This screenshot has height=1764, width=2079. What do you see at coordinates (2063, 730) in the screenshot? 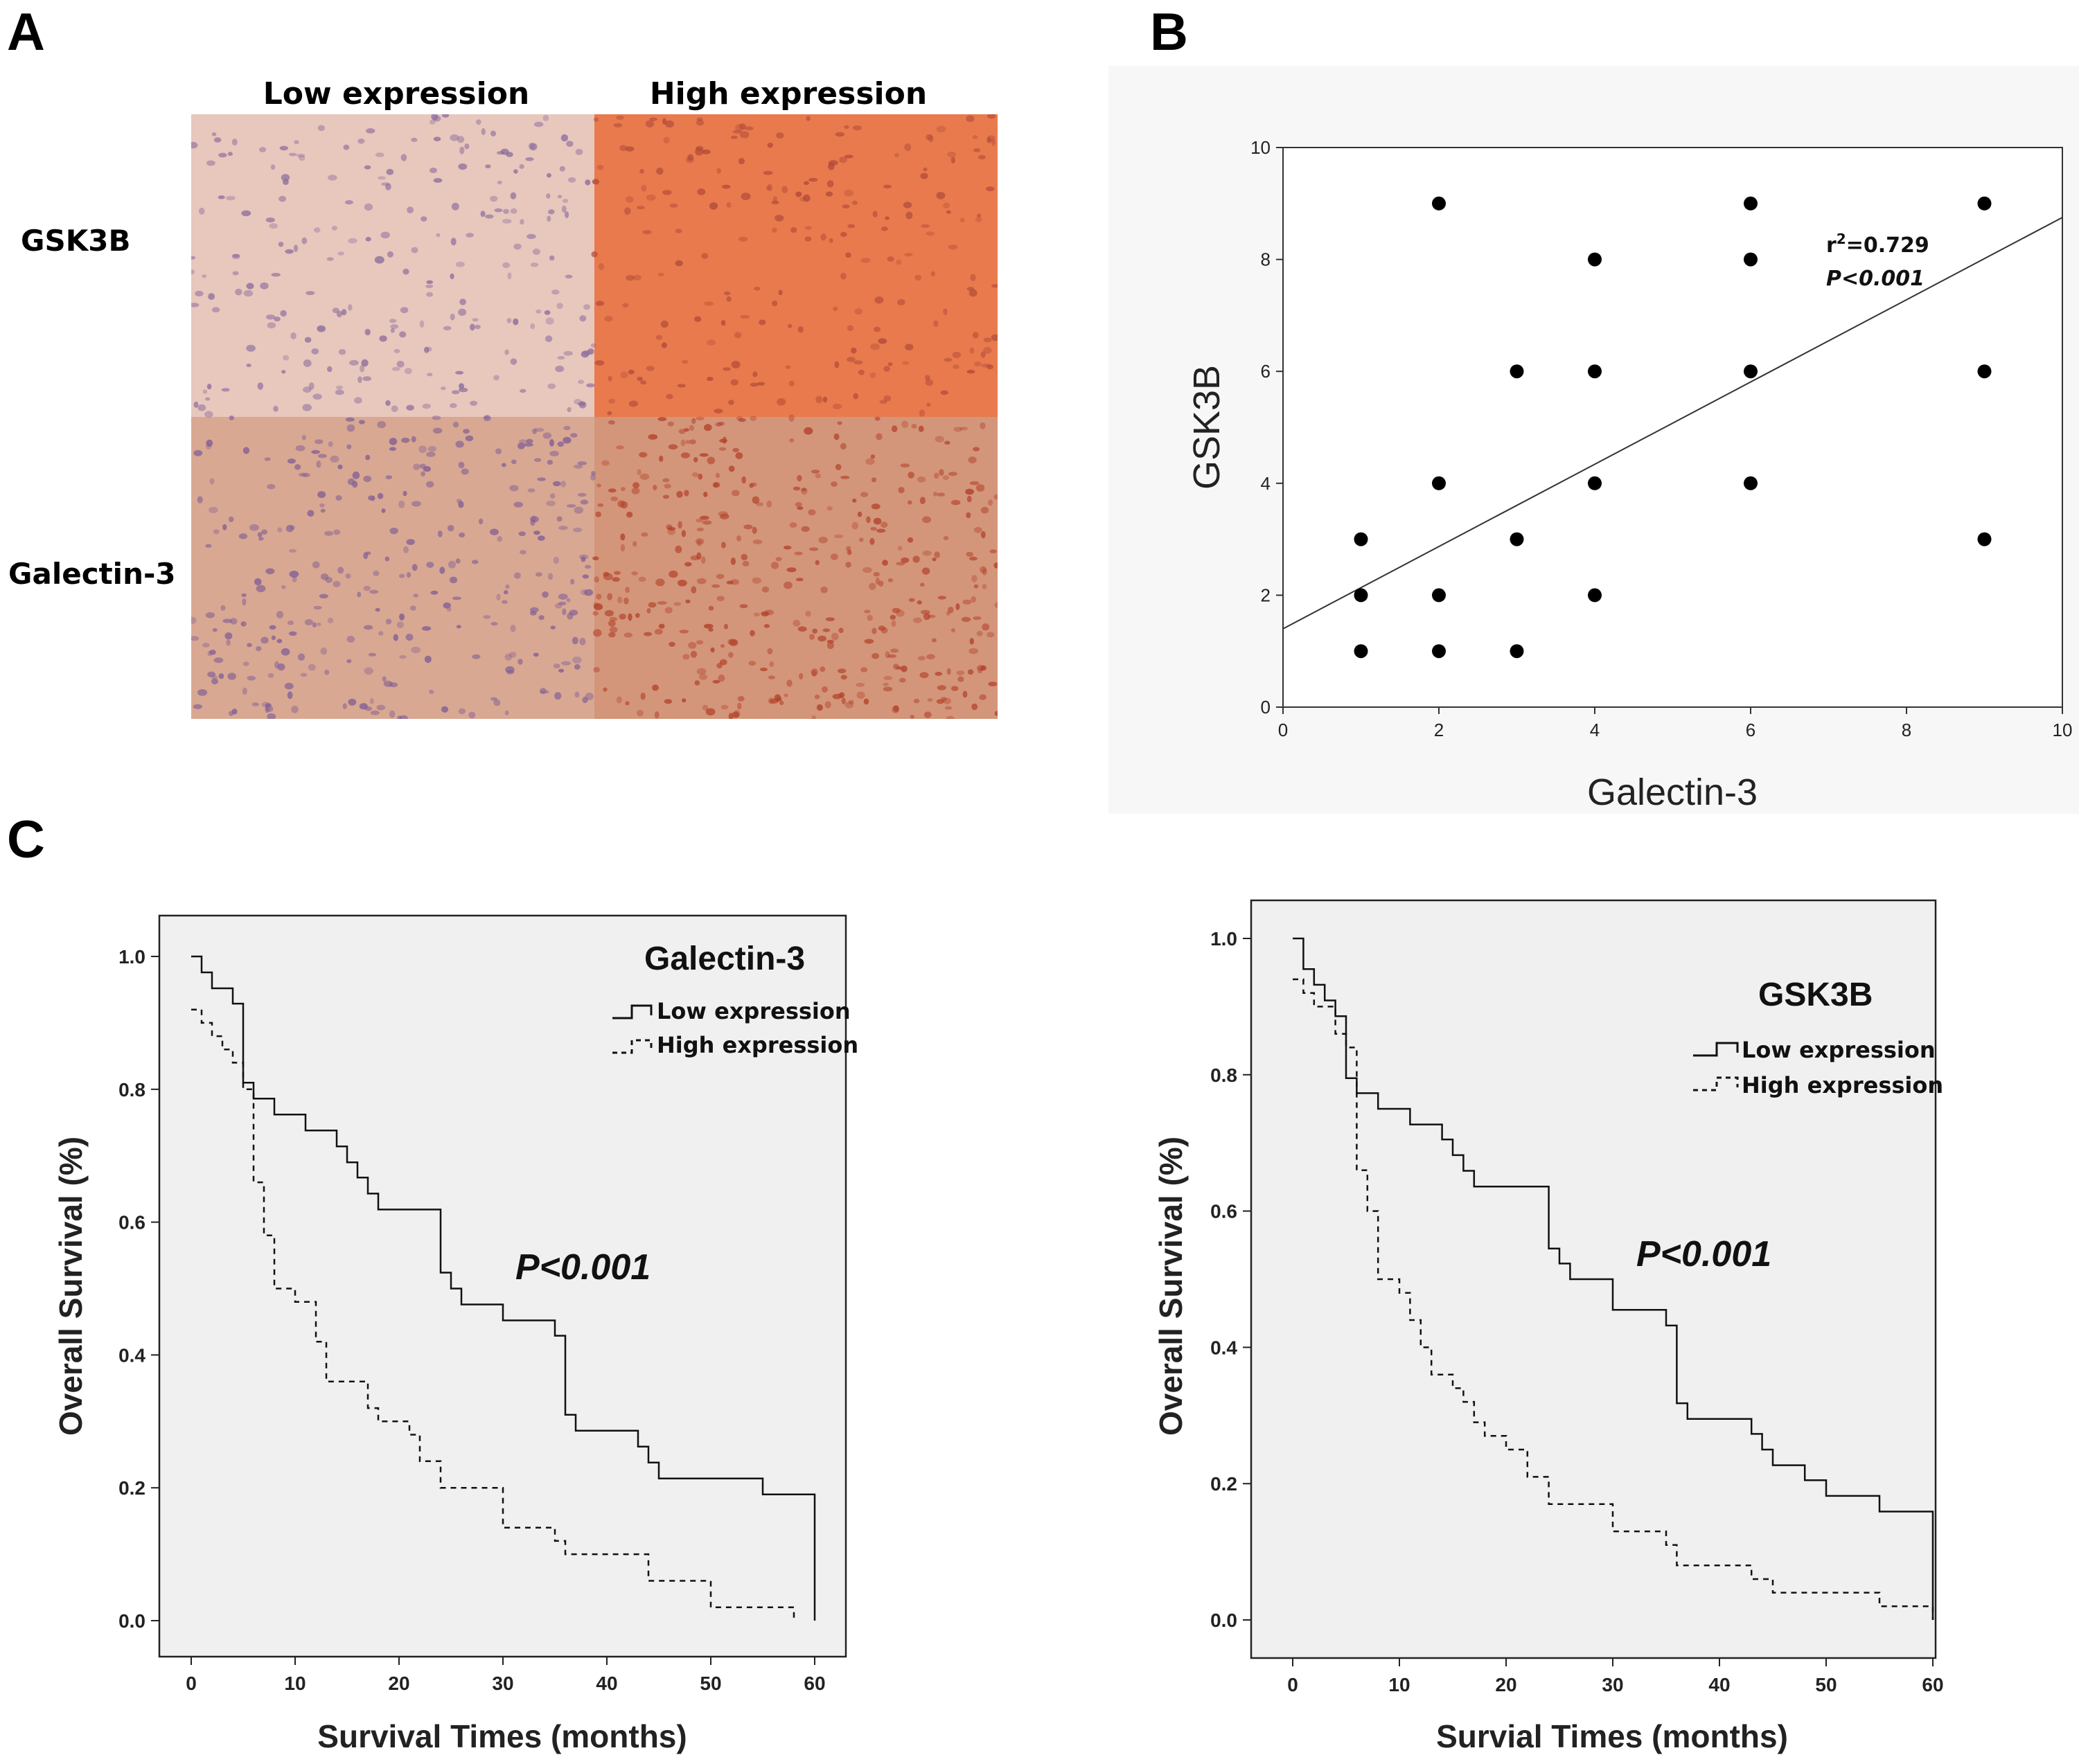
I see `scatter-xtick-label: 10` at bounding box center [2063, 730].